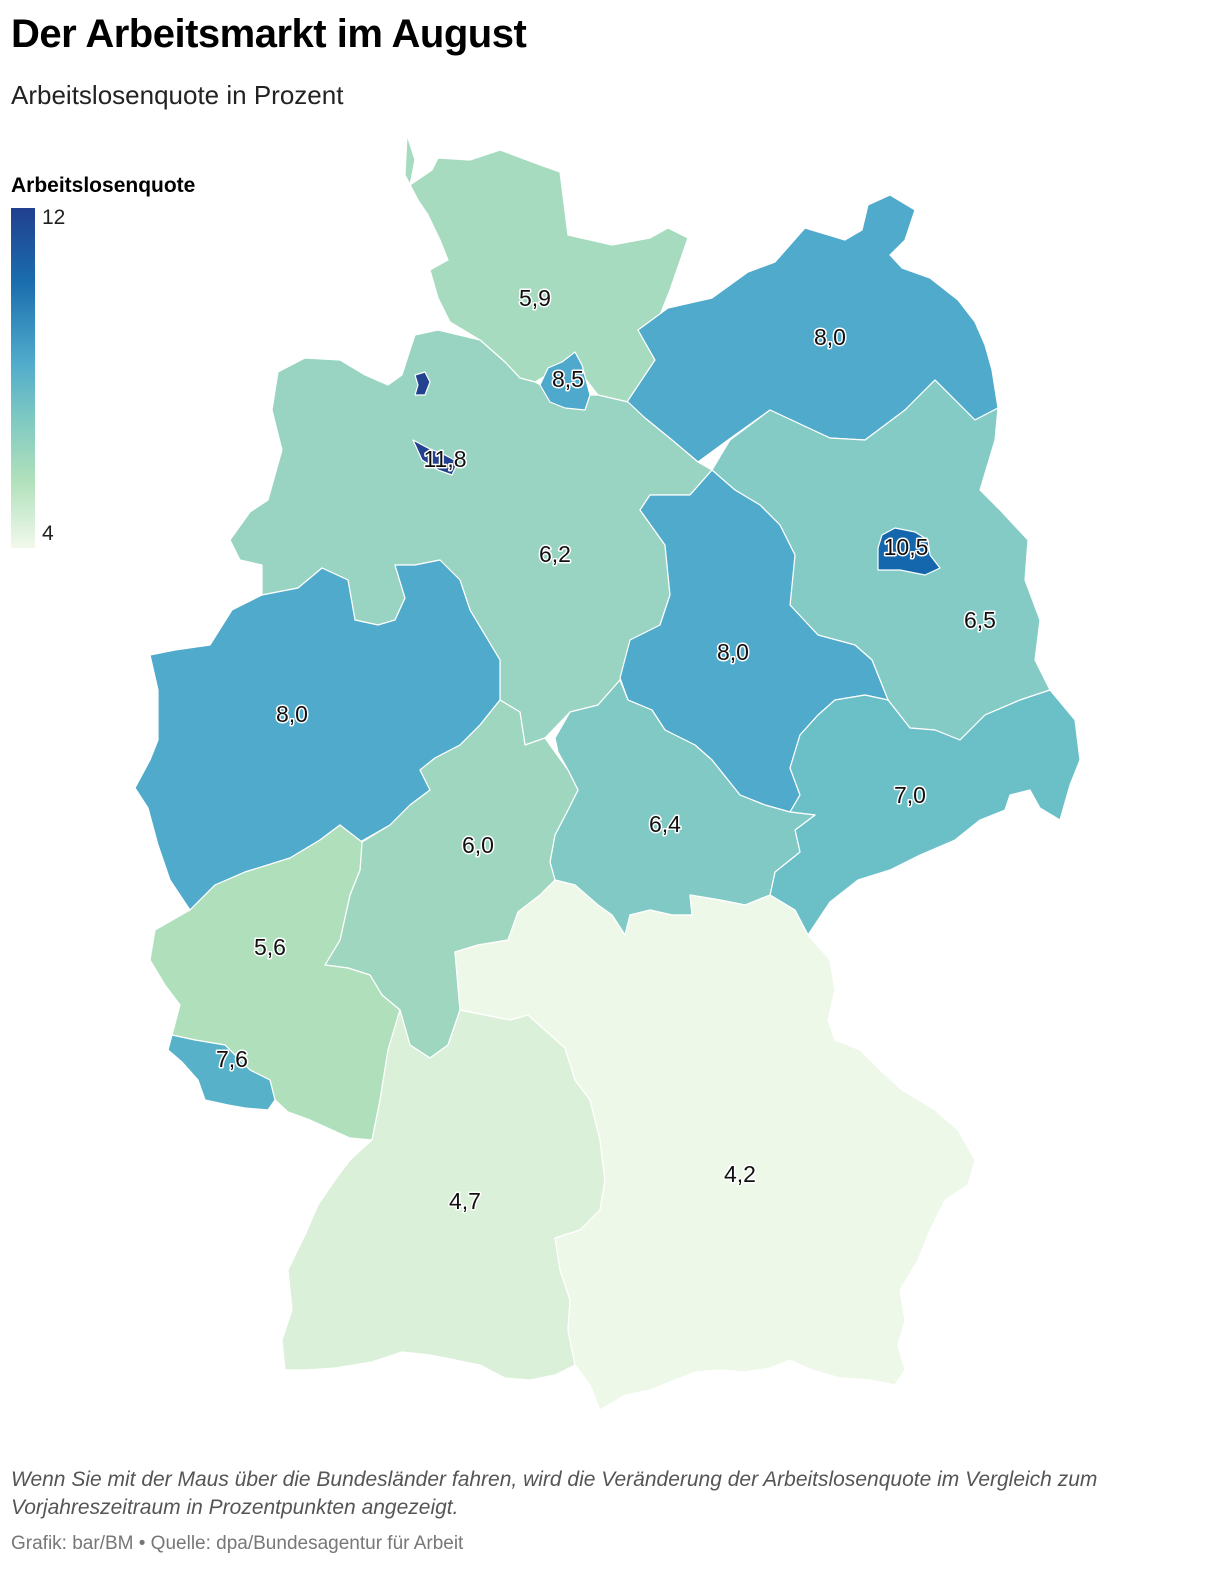 This screenshot has width=1220, height=1576. Describe the element at coordinates (478, 845) in the screenshot. I see `value-label: 6,0` at that location.